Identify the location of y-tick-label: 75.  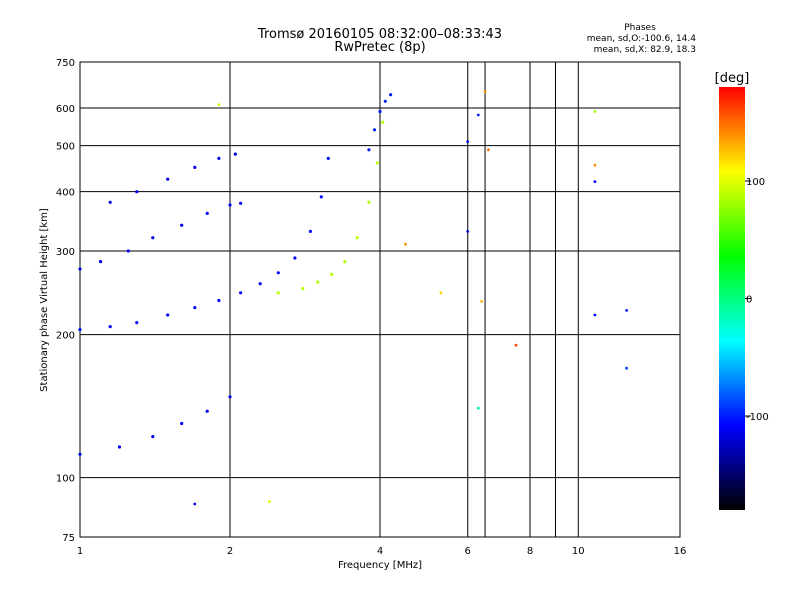
(68, 538).